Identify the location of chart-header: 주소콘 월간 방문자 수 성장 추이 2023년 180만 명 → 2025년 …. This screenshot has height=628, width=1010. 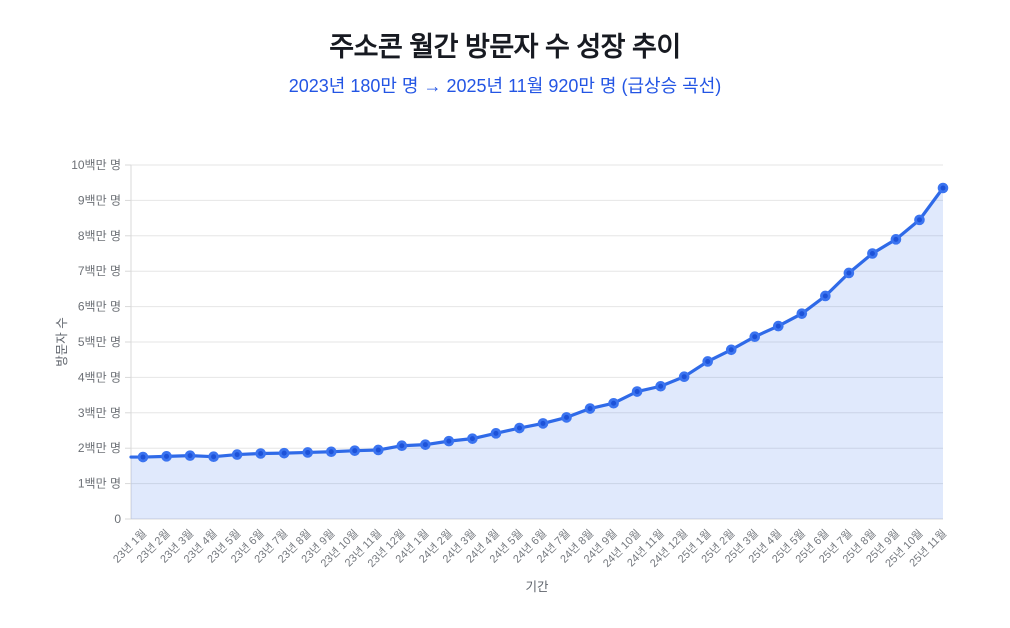
(505, 63).